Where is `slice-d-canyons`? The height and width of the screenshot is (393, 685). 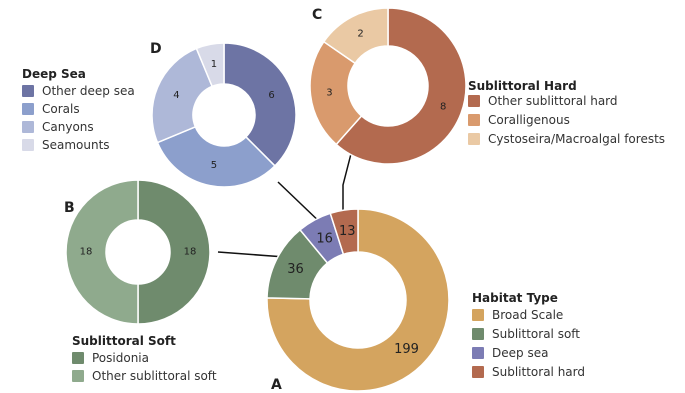 slice-d-canyons is located at coordinates (182, 95).